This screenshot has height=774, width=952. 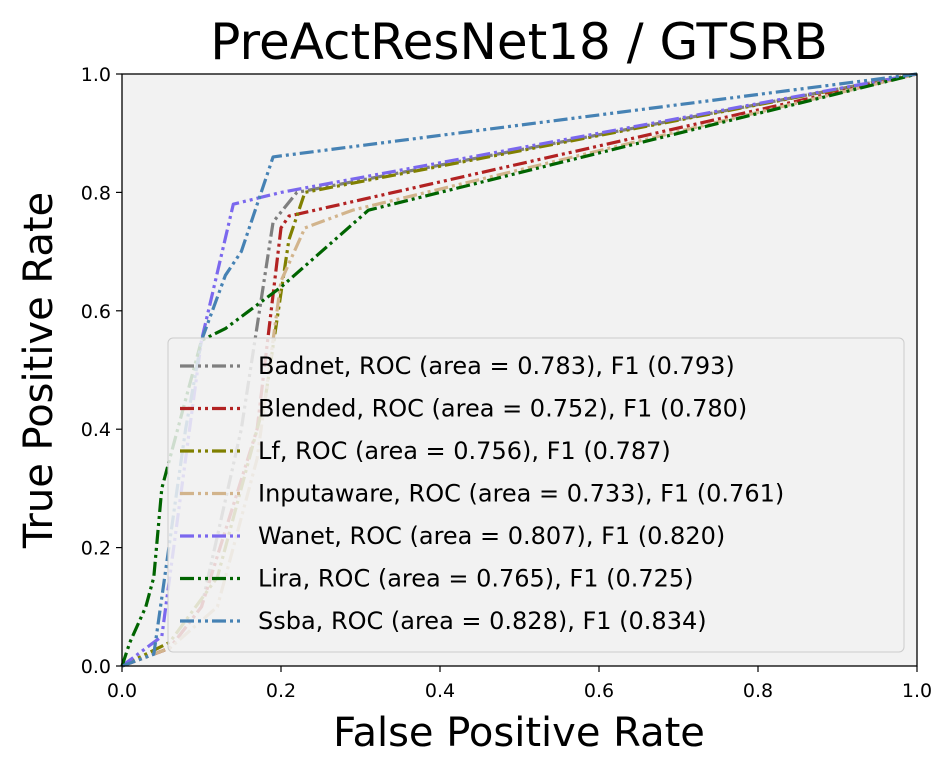 What do you see at coordinates (96, 549) in the screenshot?
I see `y-tick-label: 0.2` at bounding box center [96, 549].